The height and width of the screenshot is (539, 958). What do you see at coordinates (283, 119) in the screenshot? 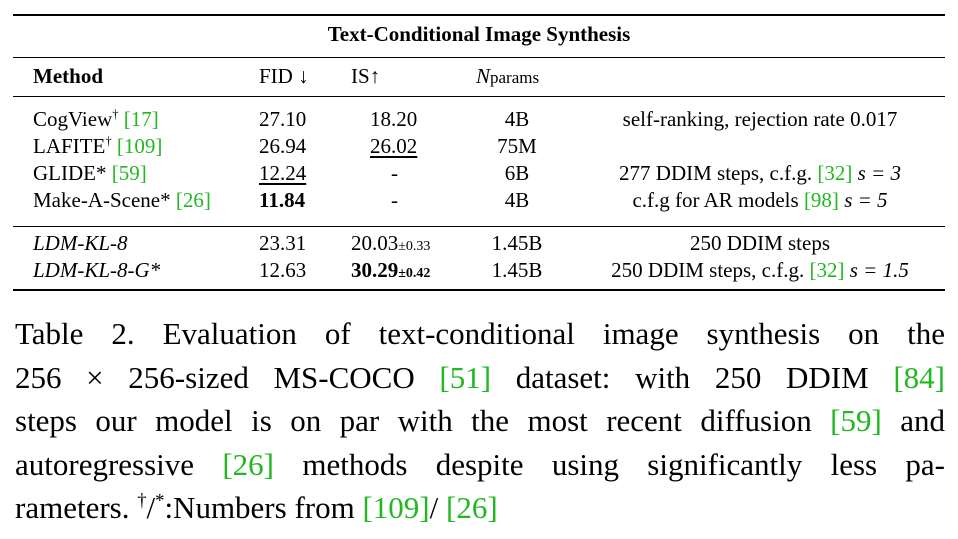
I see `table-row-fid: 27.10` at bounding box center [283, 119].